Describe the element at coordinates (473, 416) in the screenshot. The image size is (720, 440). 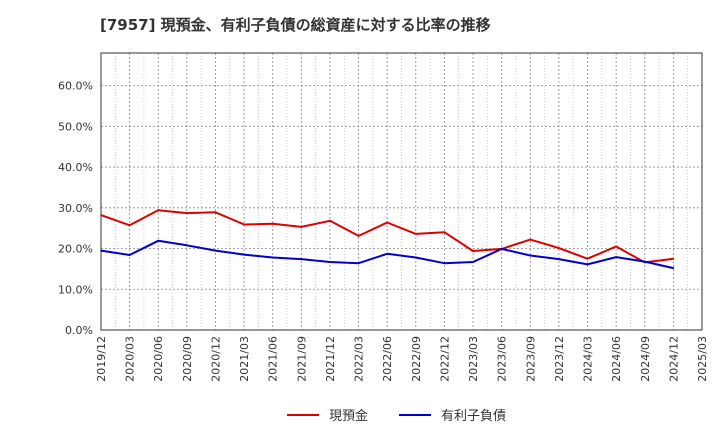
I see `legend-label-2: 有利子負債` at that location.